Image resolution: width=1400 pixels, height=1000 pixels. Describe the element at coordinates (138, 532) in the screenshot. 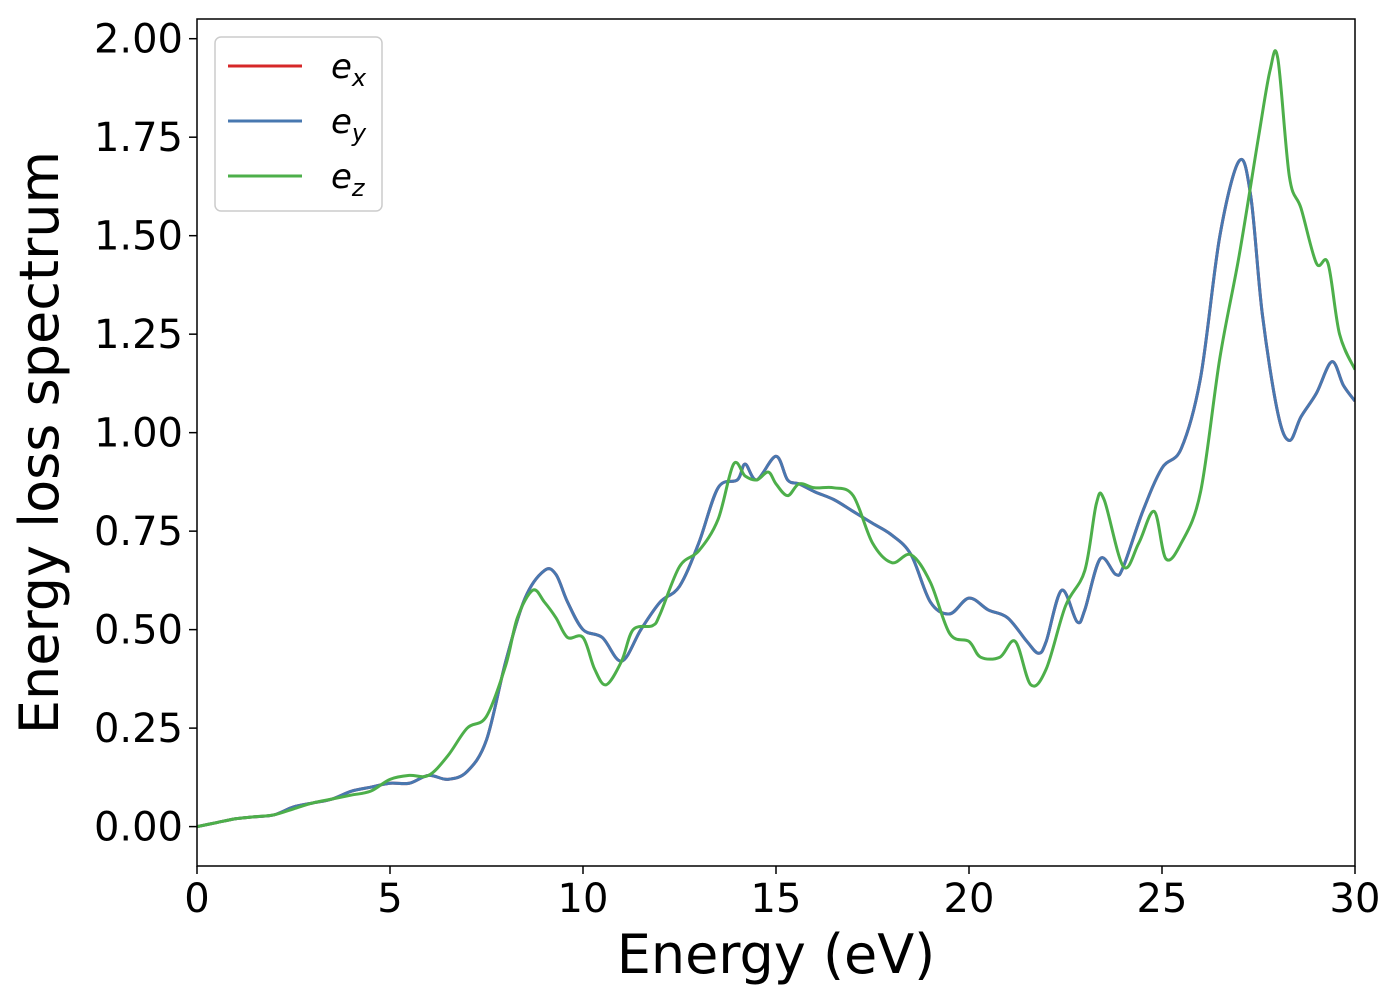

I see `y-tick-label: 0.75` at that location.